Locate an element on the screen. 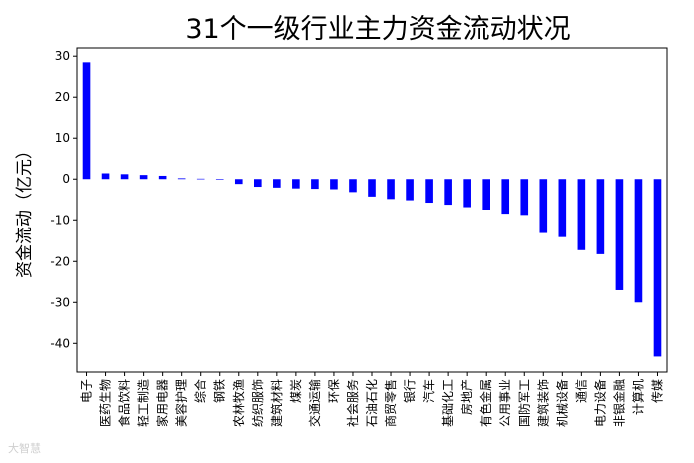 This screenshot has height=463, width=694. x-tick-label: 医药生物 is located at coordinates (106, 403).